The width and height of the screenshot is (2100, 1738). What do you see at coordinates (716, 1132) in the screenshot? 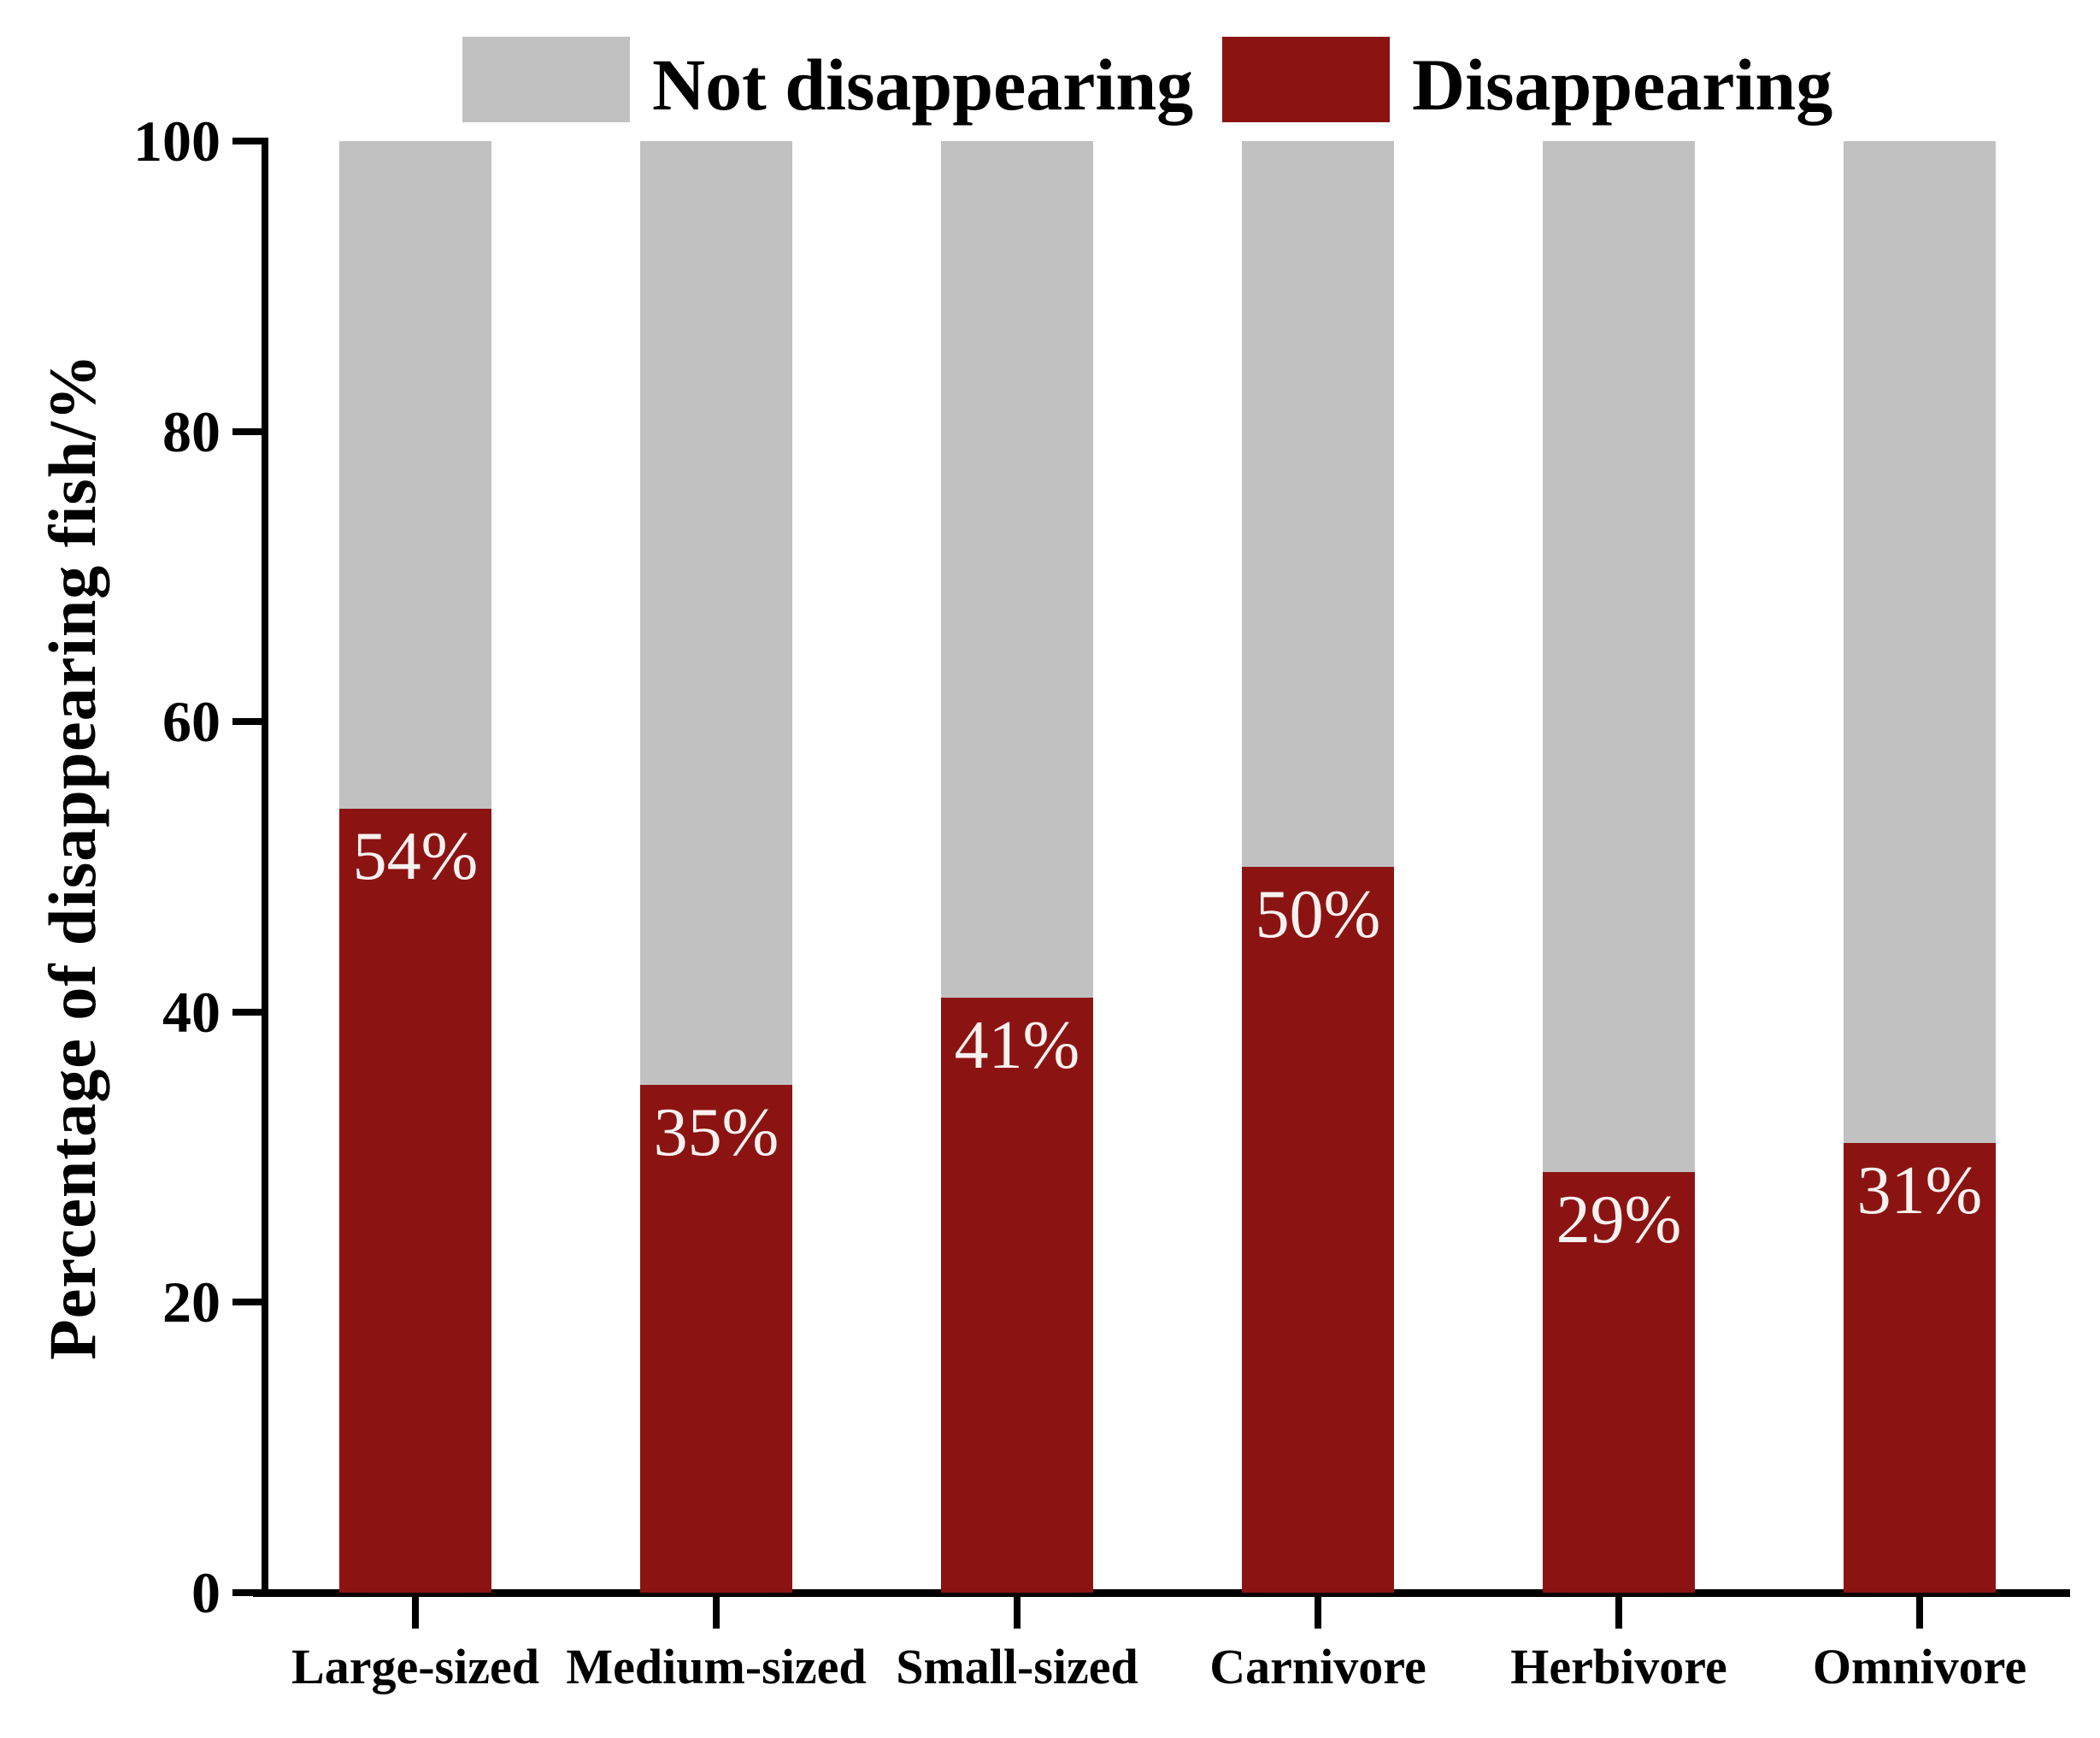
I see `bar-value-label: 35%` at bounding box center [716, 1132].